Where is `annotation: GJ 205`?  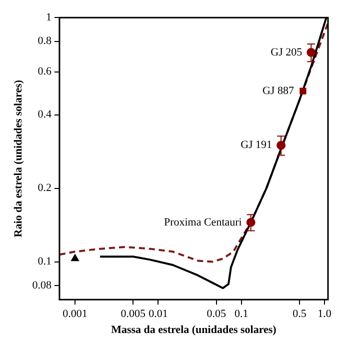 annotation: GJ 205 is located at coordinates (286, 52).